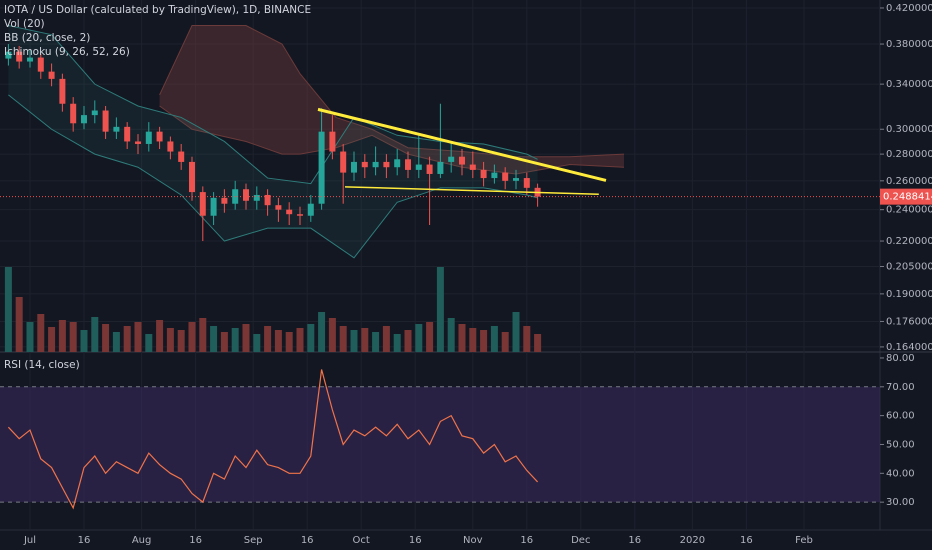  What do you see at coordinates (909, 347) in the screenshot?
I see `y-tick-label: 0.16400000` at bounding box center [909, 347].